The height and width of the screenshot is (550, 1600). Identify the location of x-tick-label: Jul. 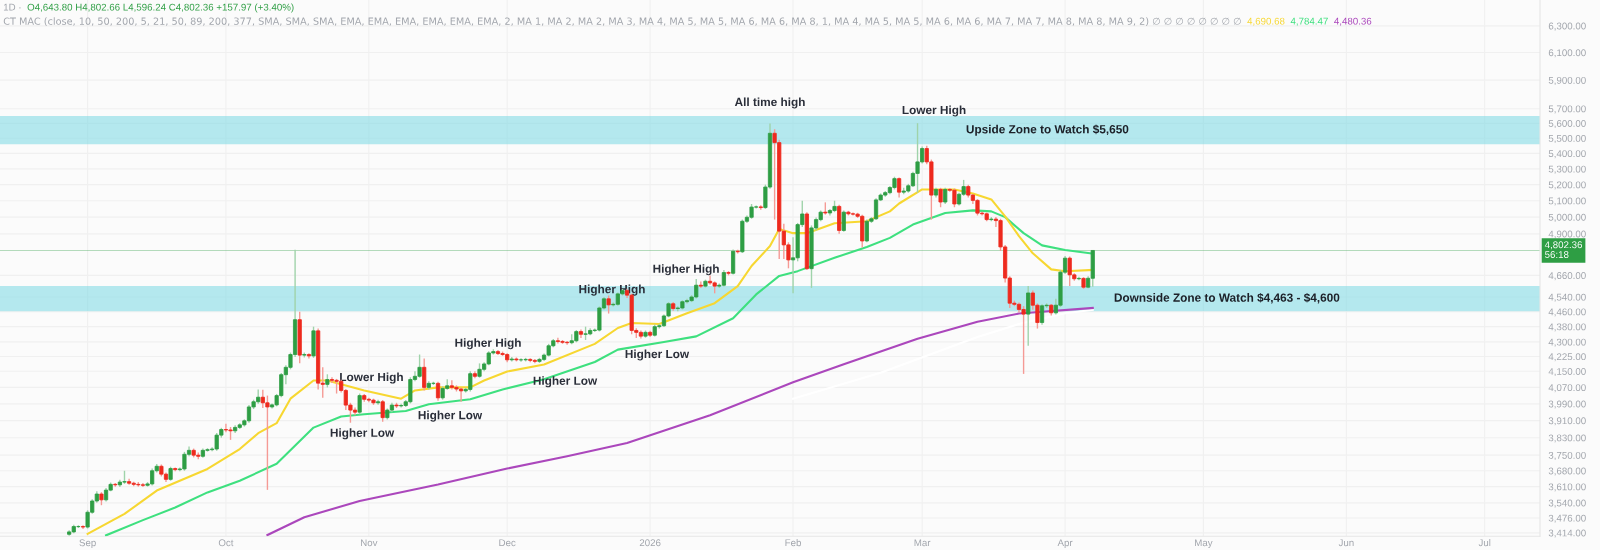
(1484, 543).